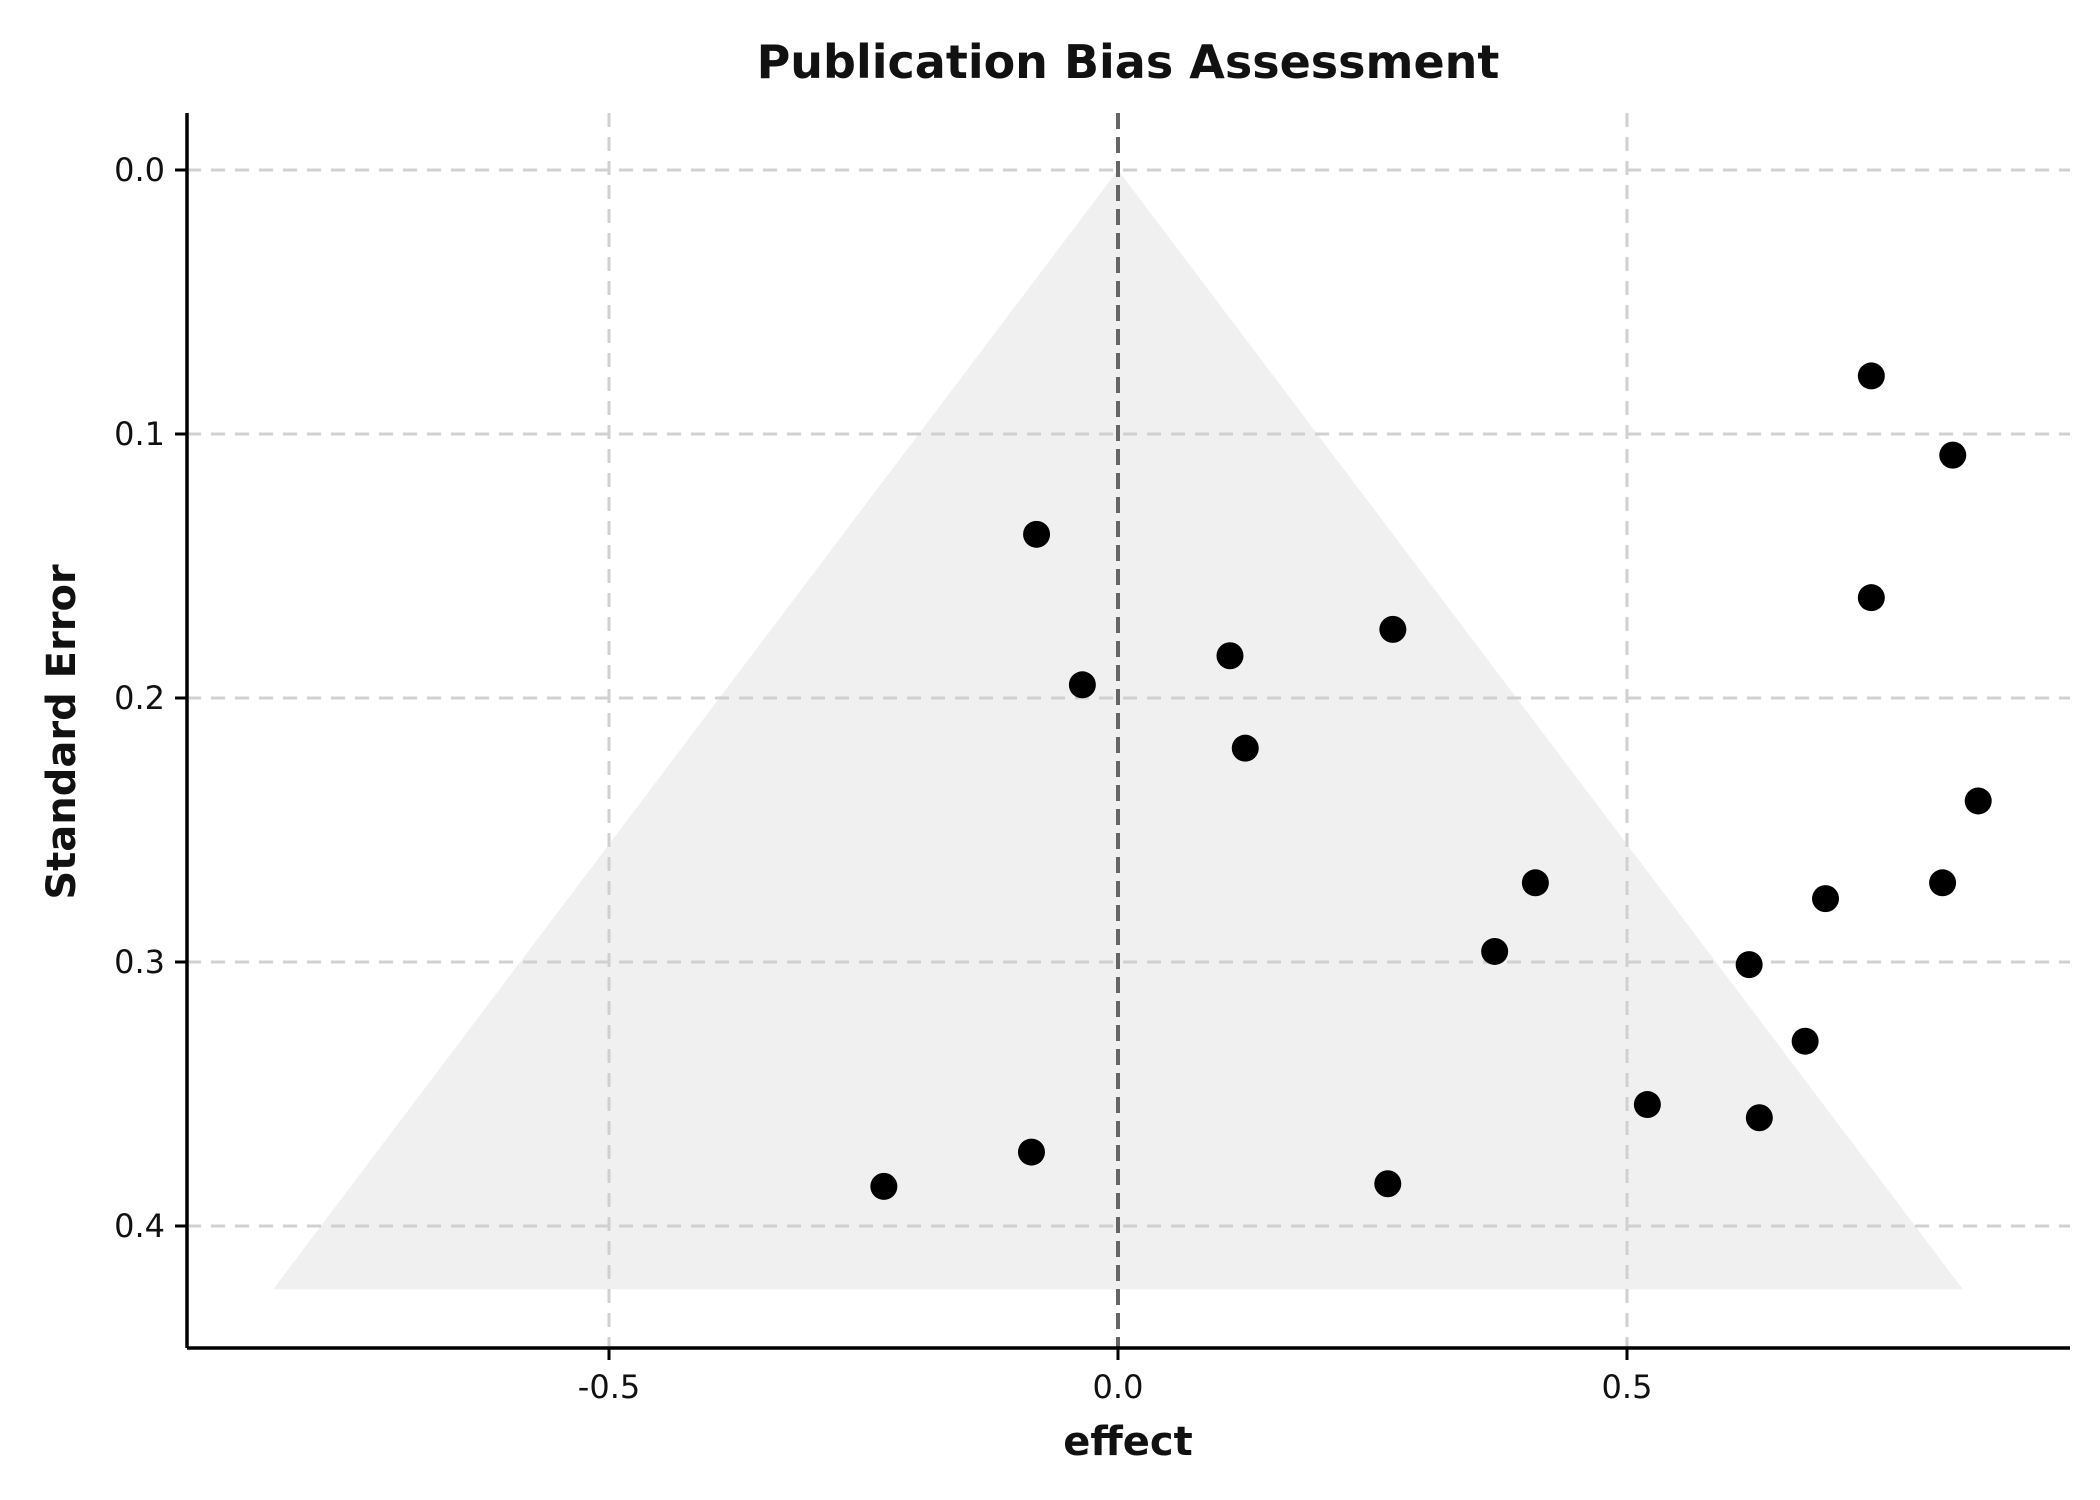  What do you see at coordinates (1627, 1387) in the screenshot?
I see `x-tick-label: 0.5` at bounding box center [1627, 1387].